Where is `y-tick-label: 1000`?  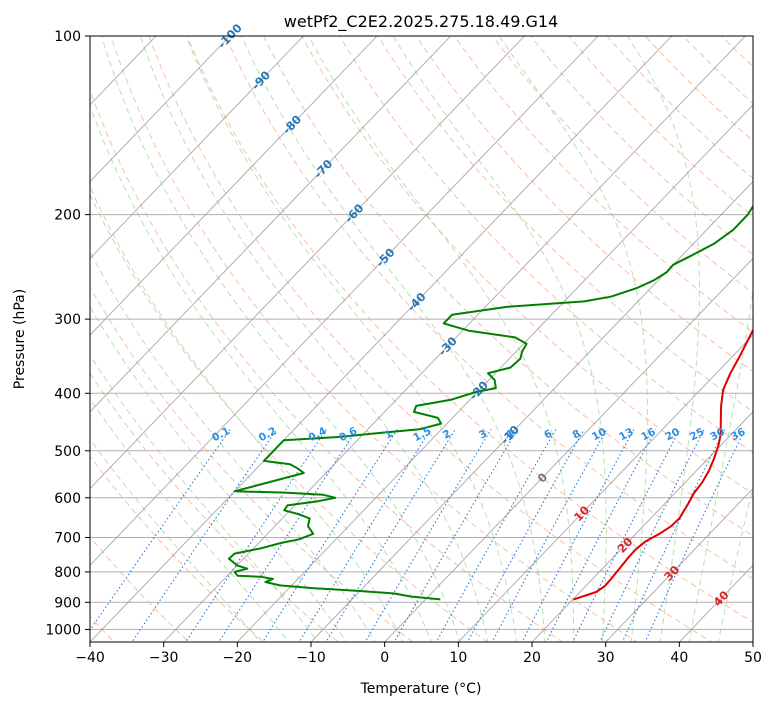
y-tick-label: 1000 is located at coordinates (63, 630).